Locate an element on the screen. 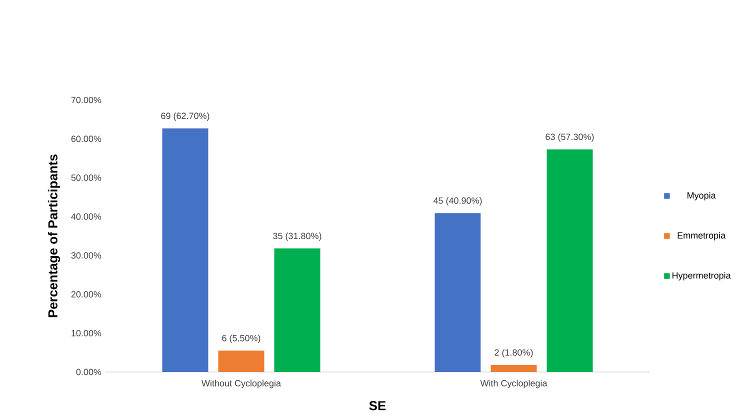  data-label: 2 (1.80%) is located at coordinates (513, 353).